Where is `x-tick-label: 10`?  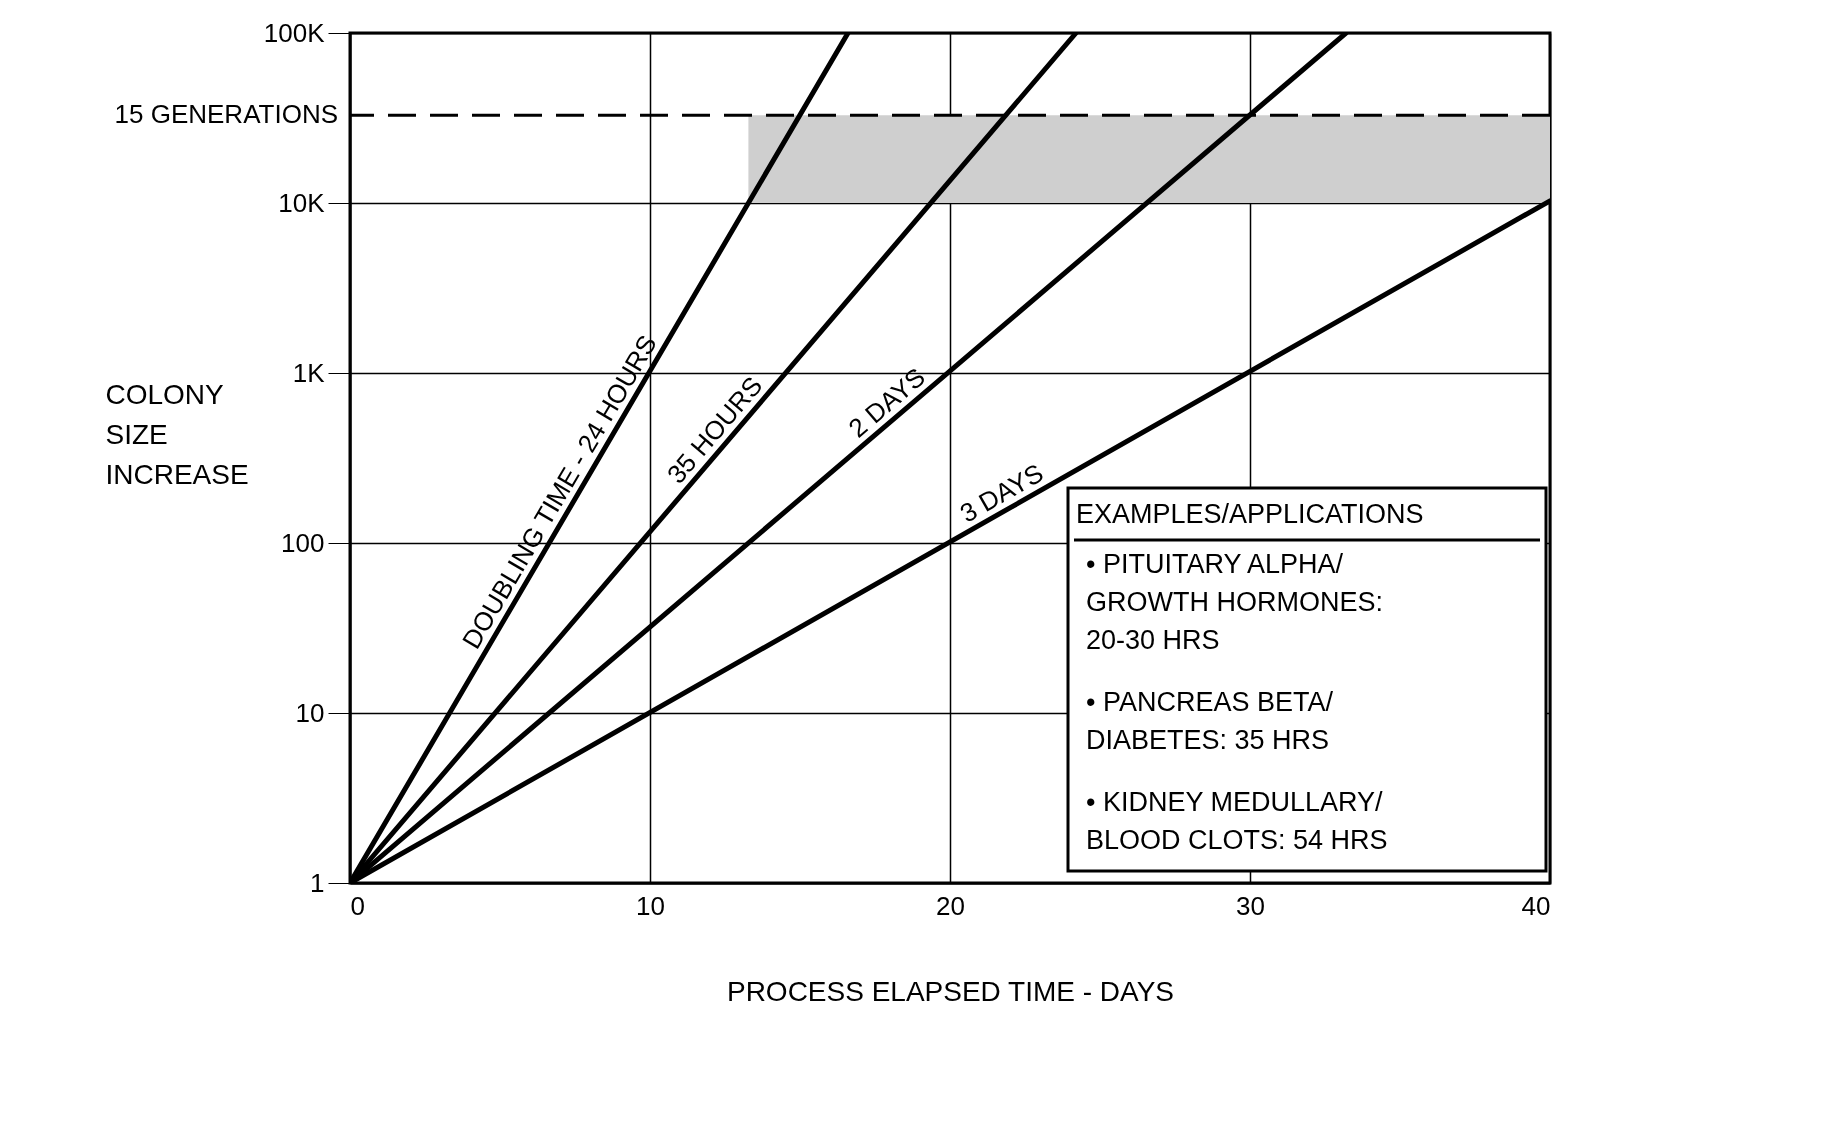 x-tick-label: 10 is located at coordinates (650, 905).